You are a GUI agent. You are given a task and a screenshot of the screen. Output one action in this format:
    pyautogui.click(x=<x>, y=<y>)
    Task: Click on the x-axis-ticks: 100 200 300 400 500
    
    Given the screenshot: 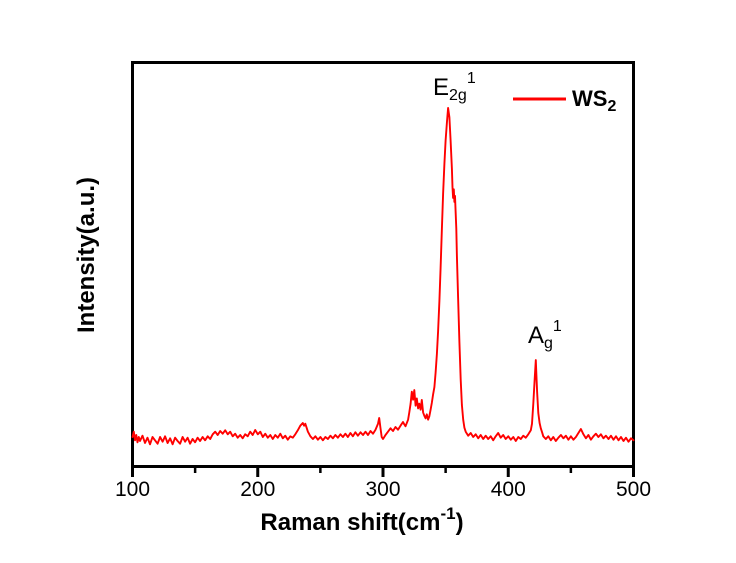 What is the action you would take?
    pyautogui.click(x=383, y=484)
    